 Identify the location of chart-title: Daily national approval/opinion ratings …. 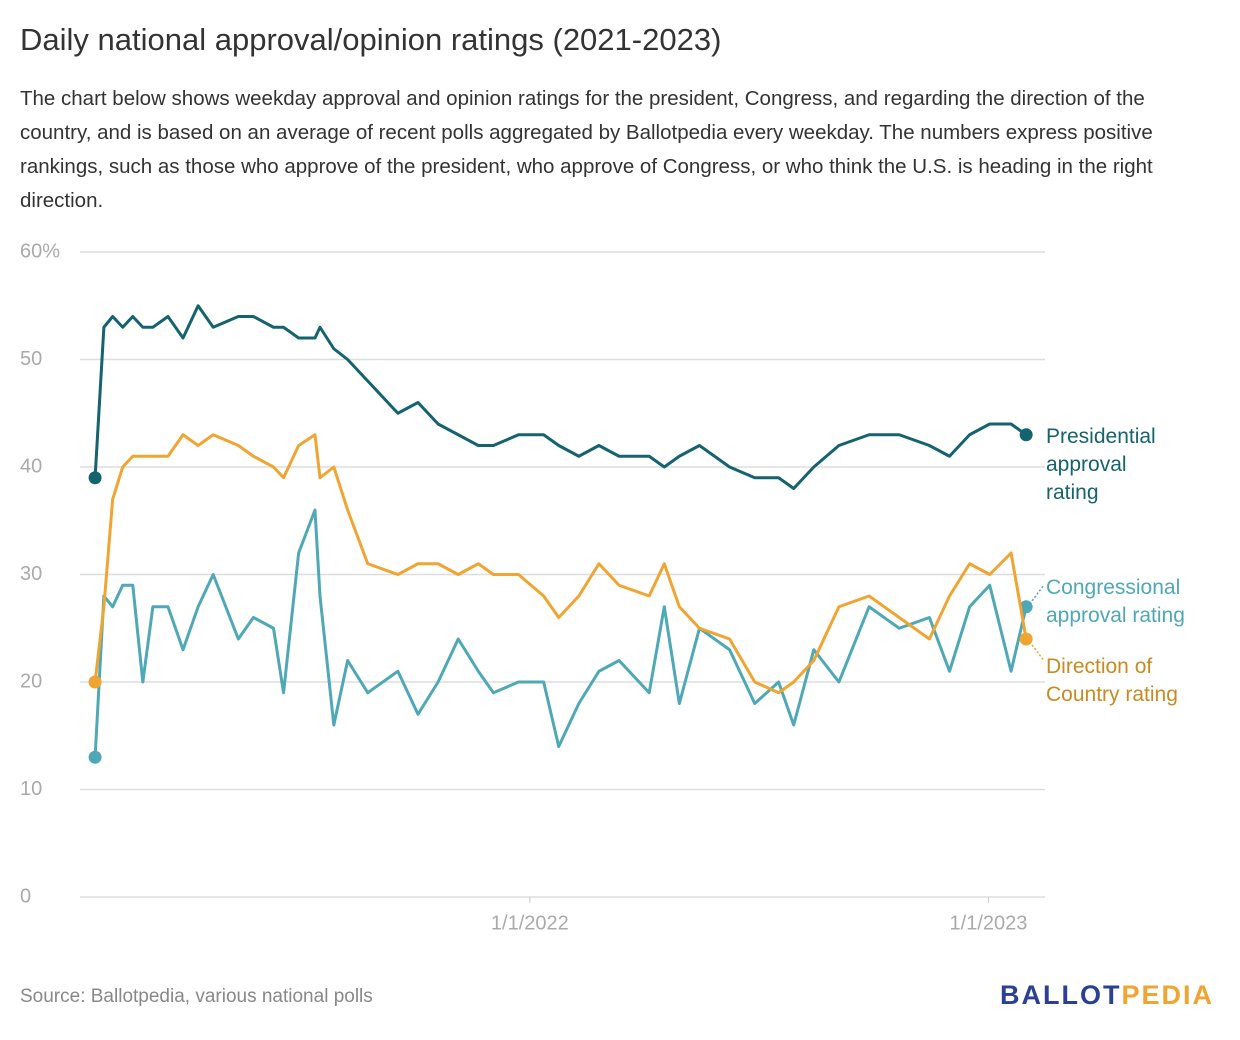
(371, 39).